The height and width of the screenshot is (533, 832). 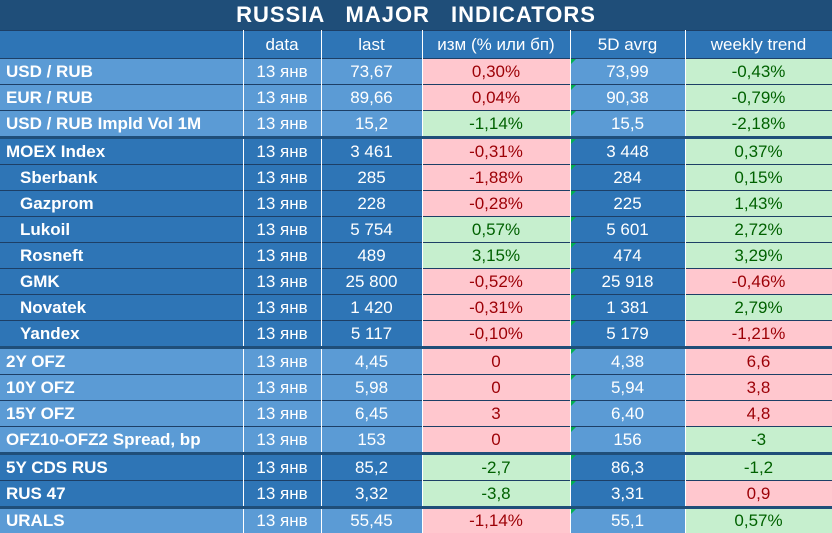 What do you see at coordinates (627, 124) in the screenshot?
I see `row-5d-avg: 15,5` at bounding box center [627, 124].